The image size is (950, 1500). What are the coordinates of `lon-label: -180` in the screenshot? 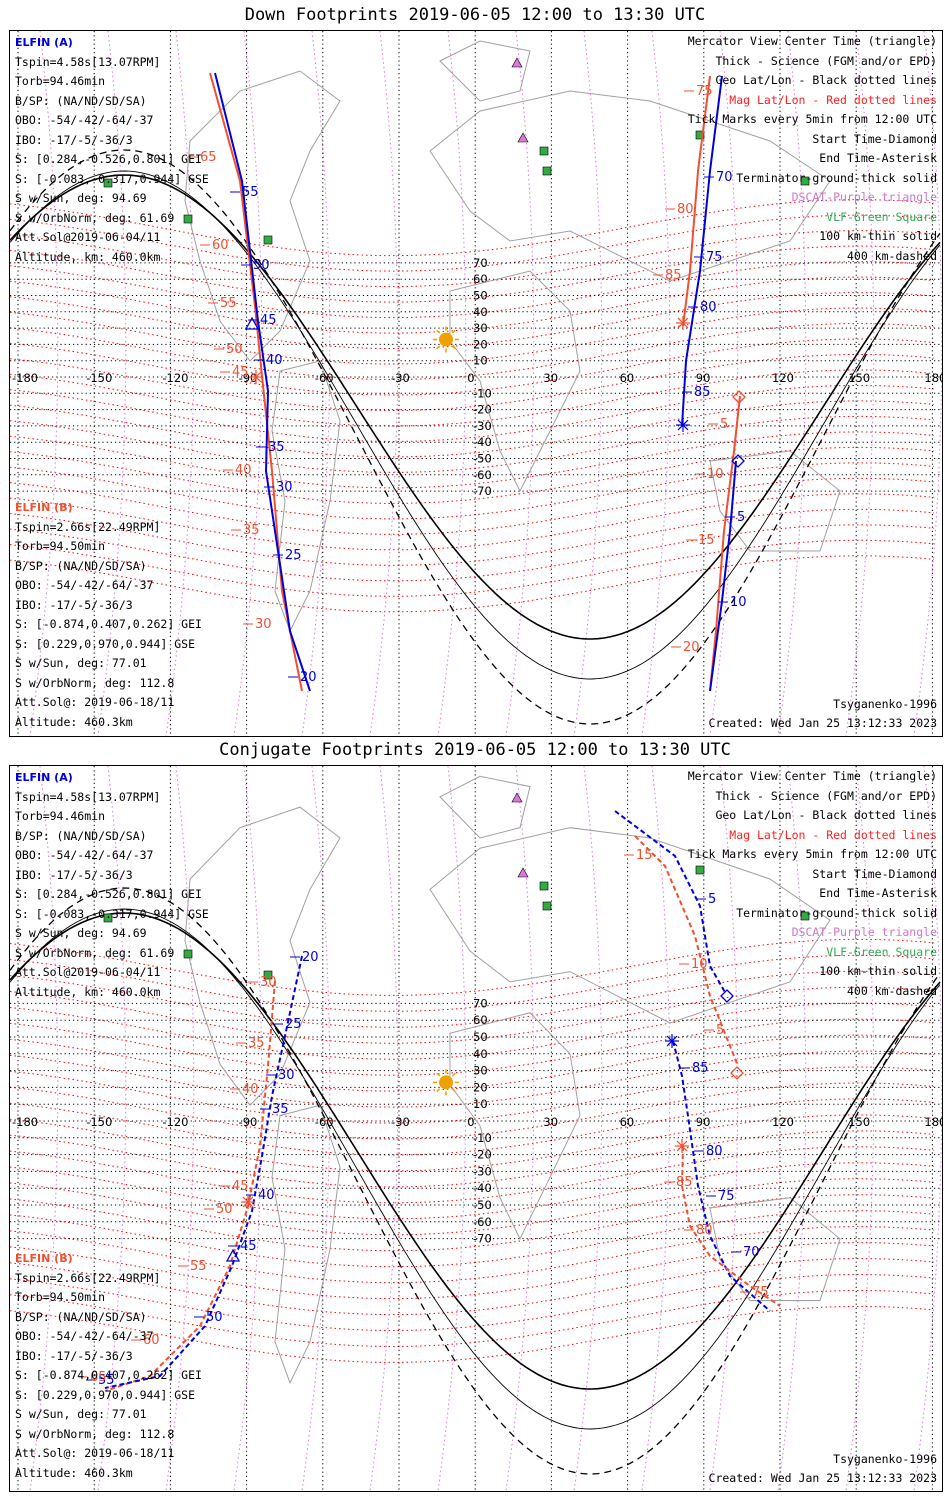 It's located at (25, 378).